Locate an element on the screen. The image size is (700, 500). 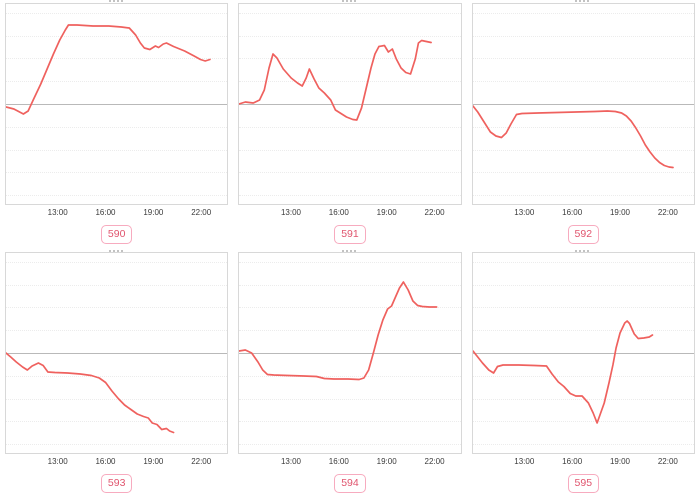
badge-row: 595 is located at coordinates (583, 483).